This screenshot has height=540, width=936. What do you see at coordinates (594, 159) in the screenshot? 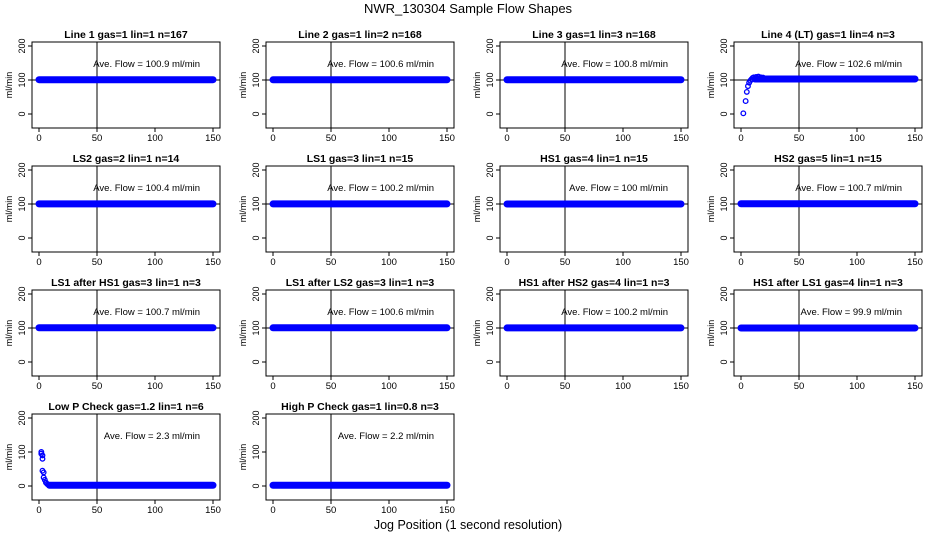
I see `panel-title: HS1 gas=4 lin=1 n=15` at bounding box center [594, 159].